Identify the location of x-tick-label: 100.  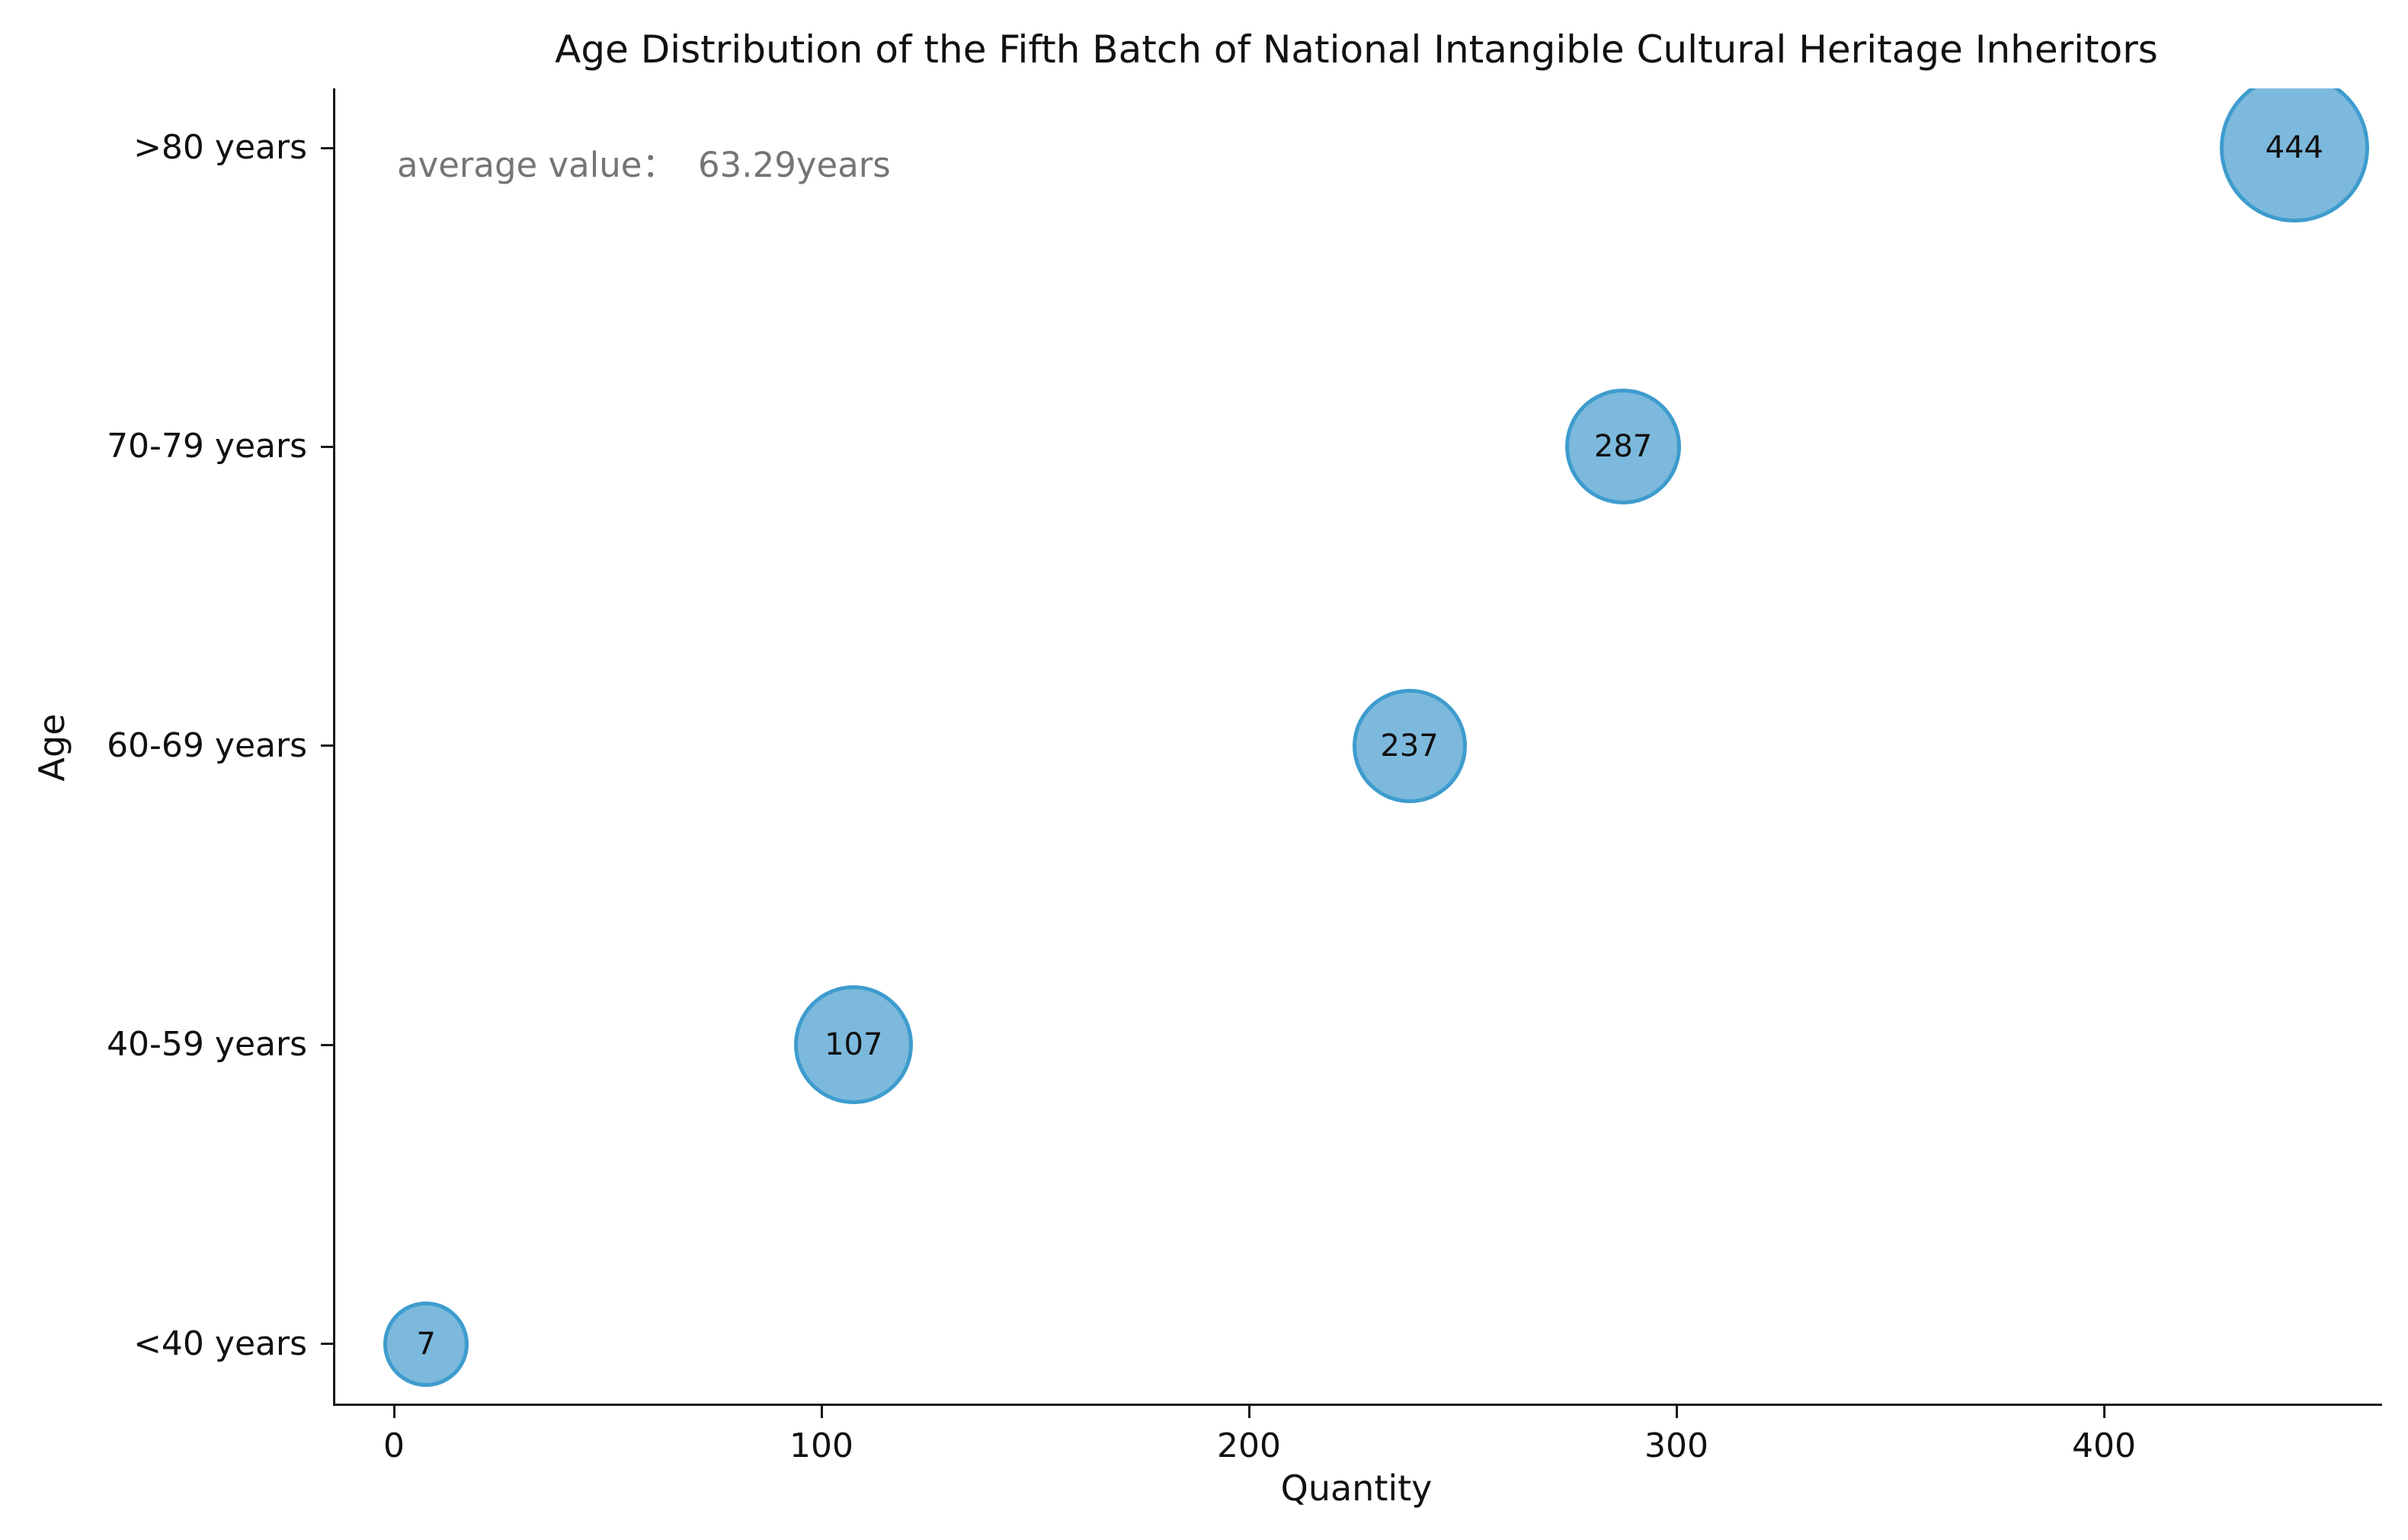
(821, 1445).